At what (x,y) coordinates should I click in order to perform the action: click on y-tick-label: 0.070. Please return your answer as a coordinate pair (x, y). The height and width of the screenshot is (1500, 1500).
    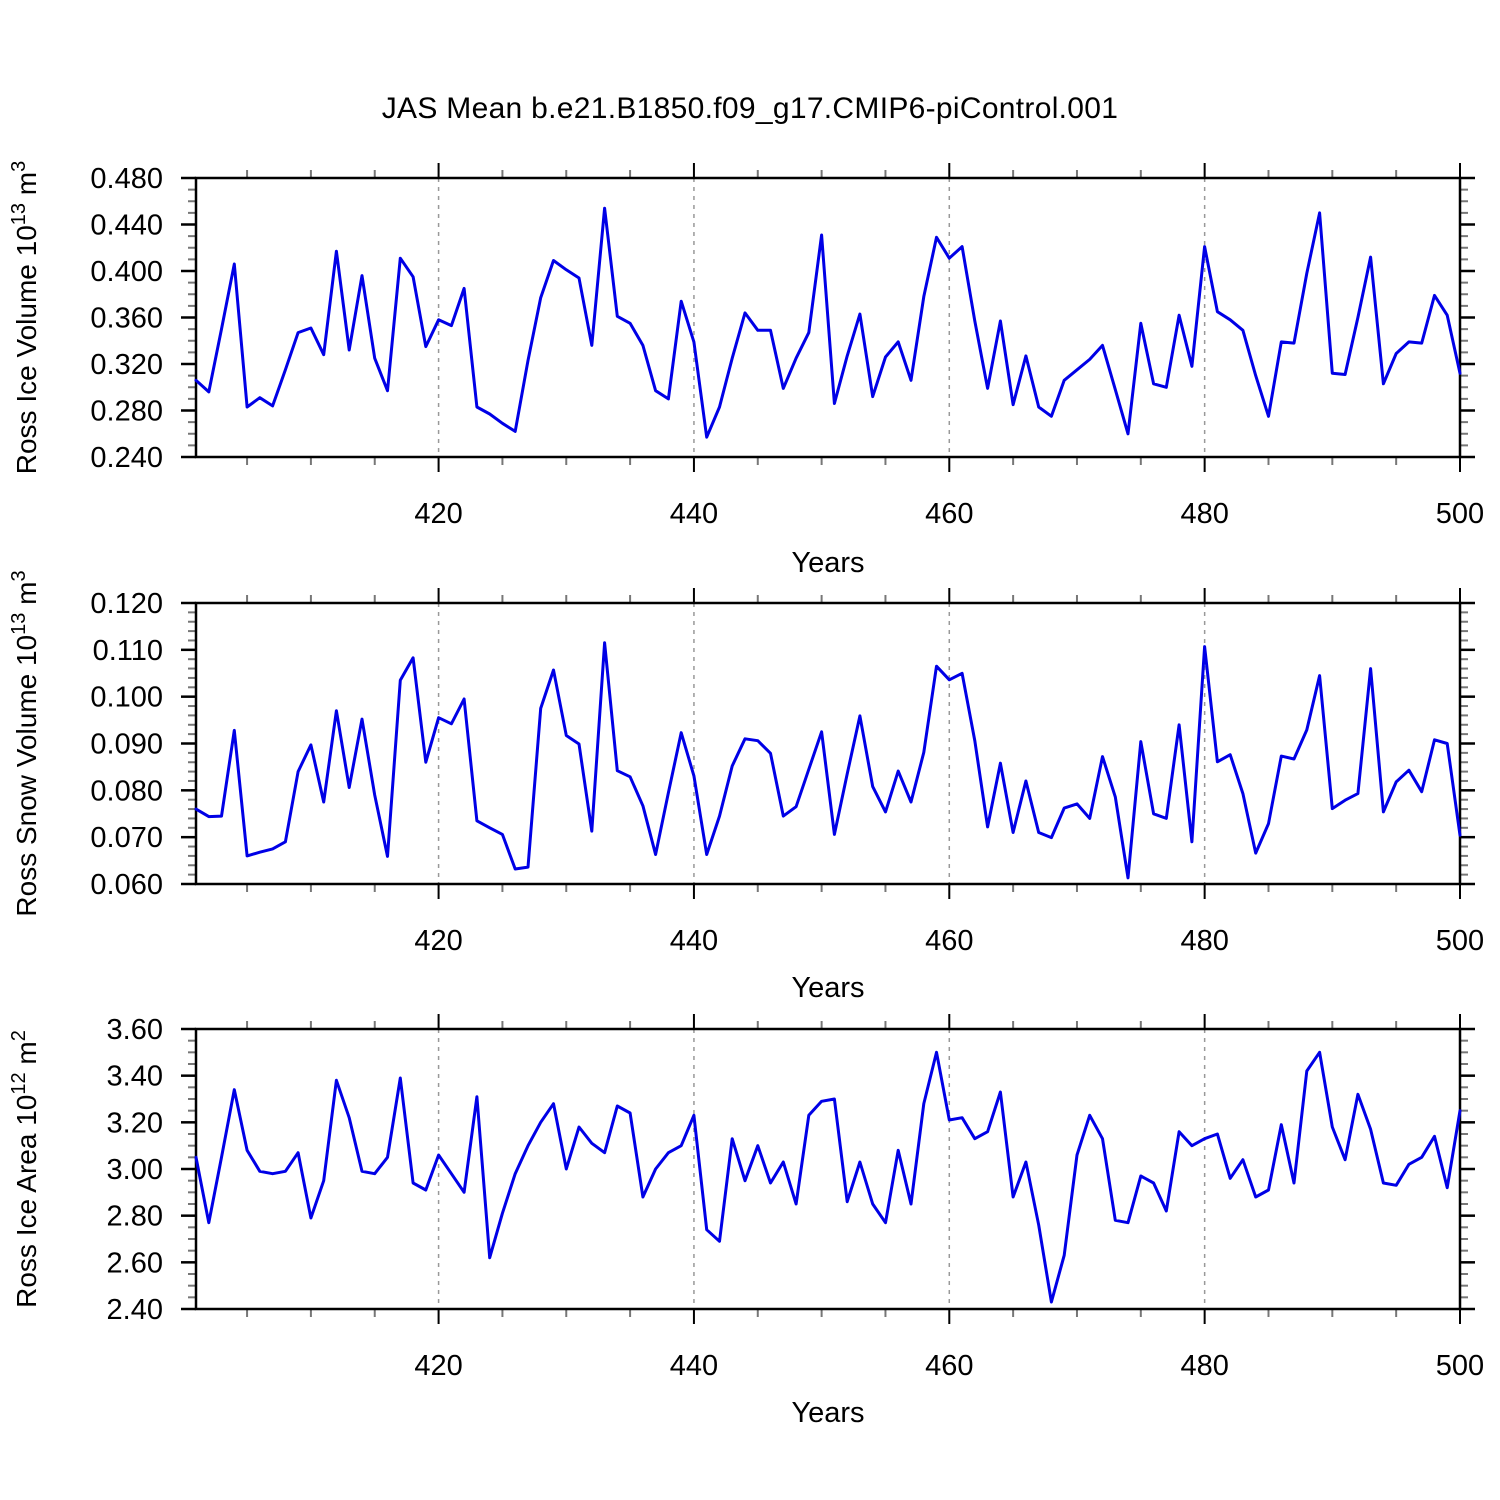
    Looking at the image, I should click on (126, 838).